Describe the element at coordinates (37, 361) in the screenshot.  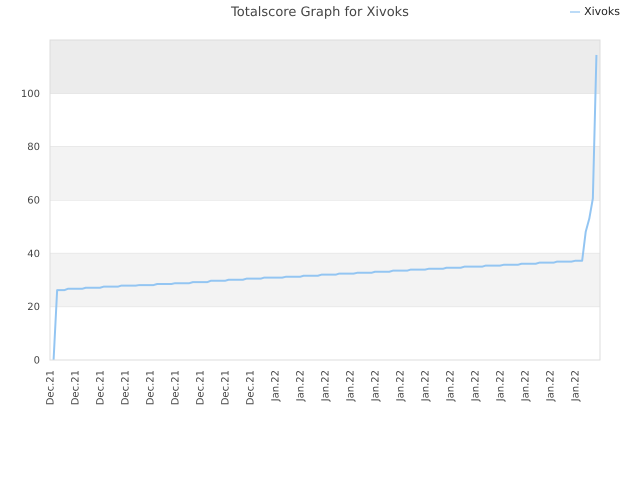
I see `y-tick-label: 0` at that location.